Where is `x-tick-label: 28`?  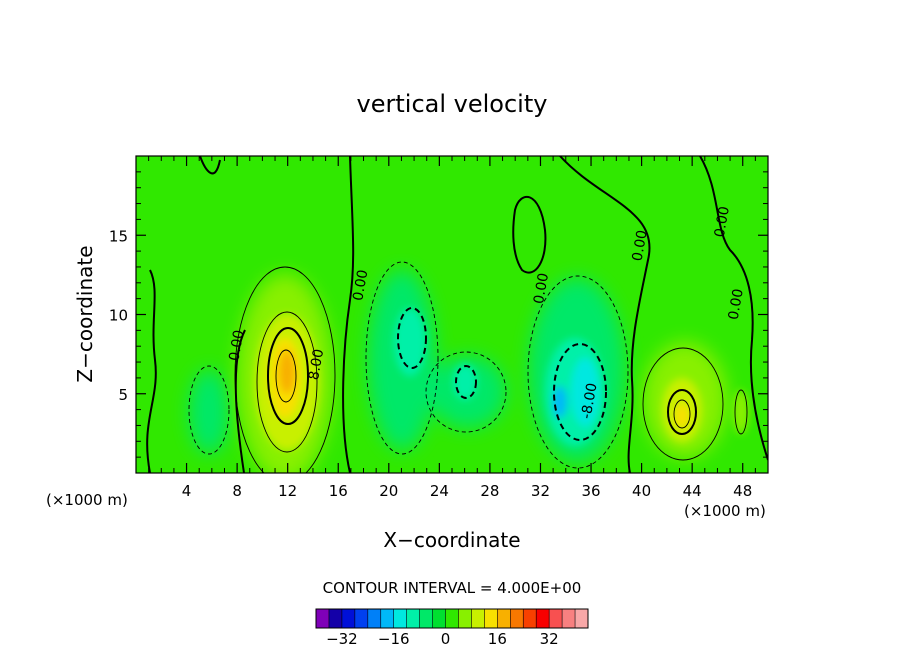
x-tick-label: 28 is located at coordinates (489, 491).